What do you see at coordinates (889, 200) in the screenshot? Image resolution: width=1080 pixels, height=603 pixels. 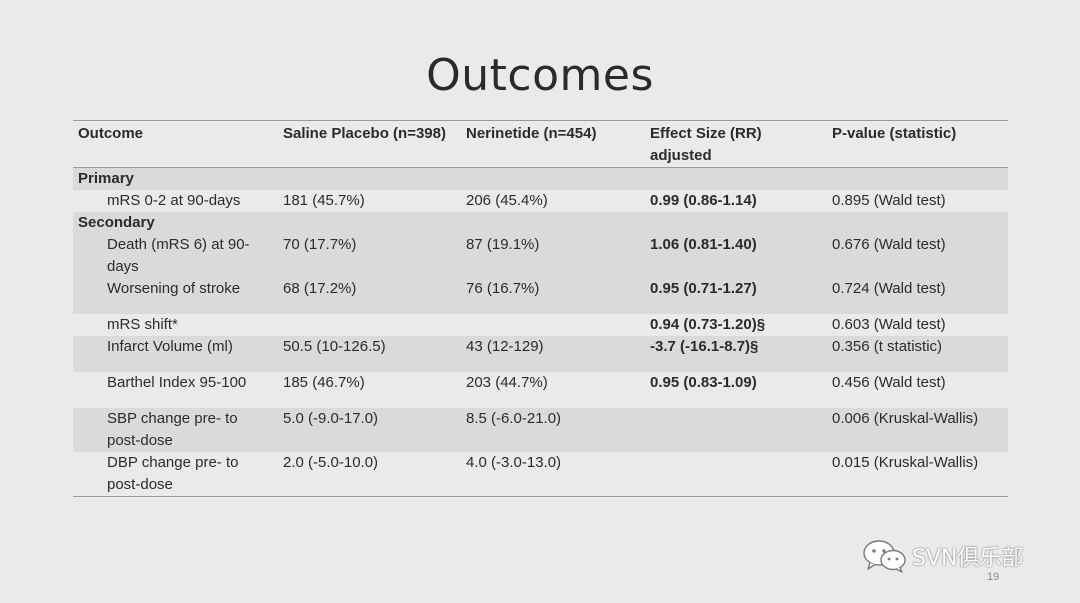 I see `p-value-cell: 0.895 (Wald test)` at bounding box center [889, 200].